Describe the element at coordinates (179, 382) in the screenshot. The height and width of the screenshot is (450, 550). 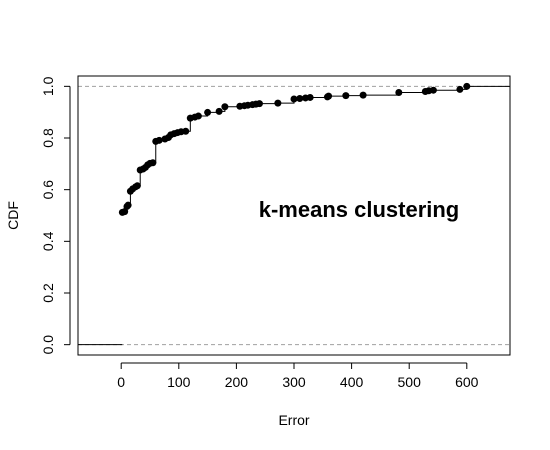
I see `x-tick-label: 100` at that location.